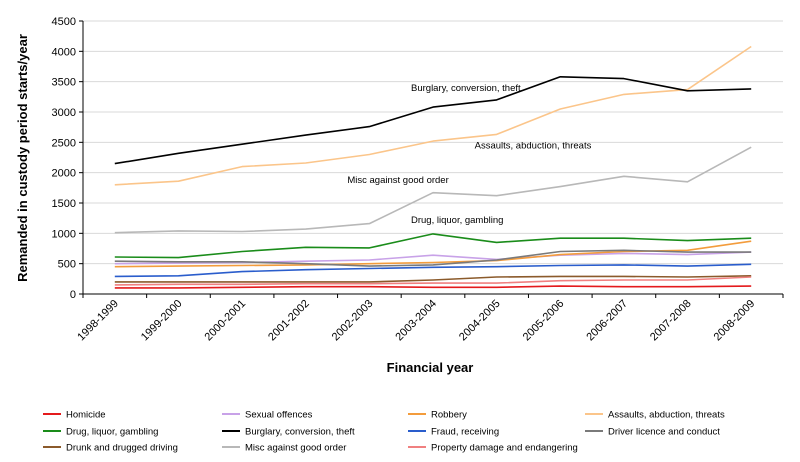  I want to click on x-tick-label: 2007-2008, so click(671, 321).